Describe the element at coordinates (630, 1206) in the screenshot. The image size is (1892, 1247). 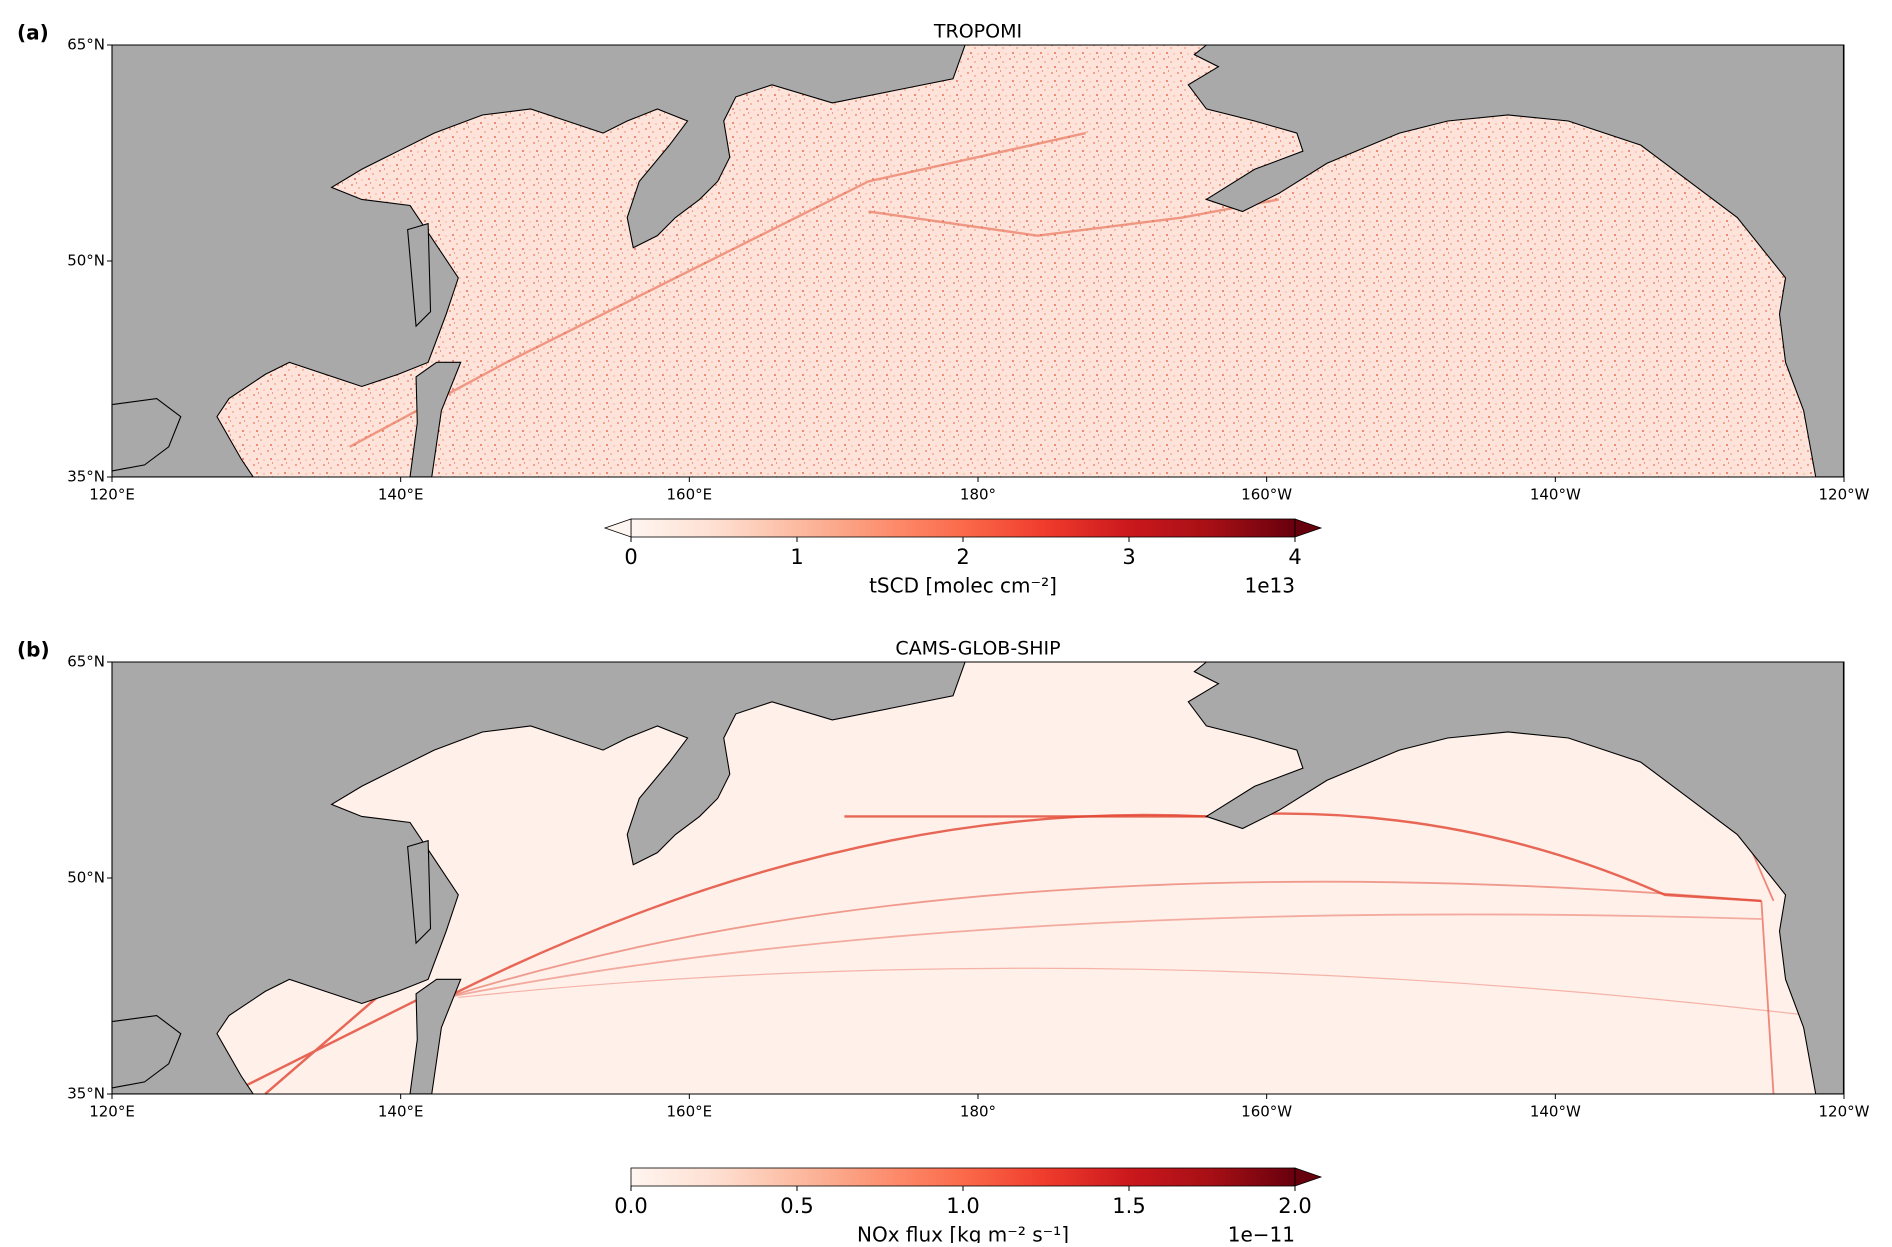
I see `colorbar-tick-label: 0.0` at that location.